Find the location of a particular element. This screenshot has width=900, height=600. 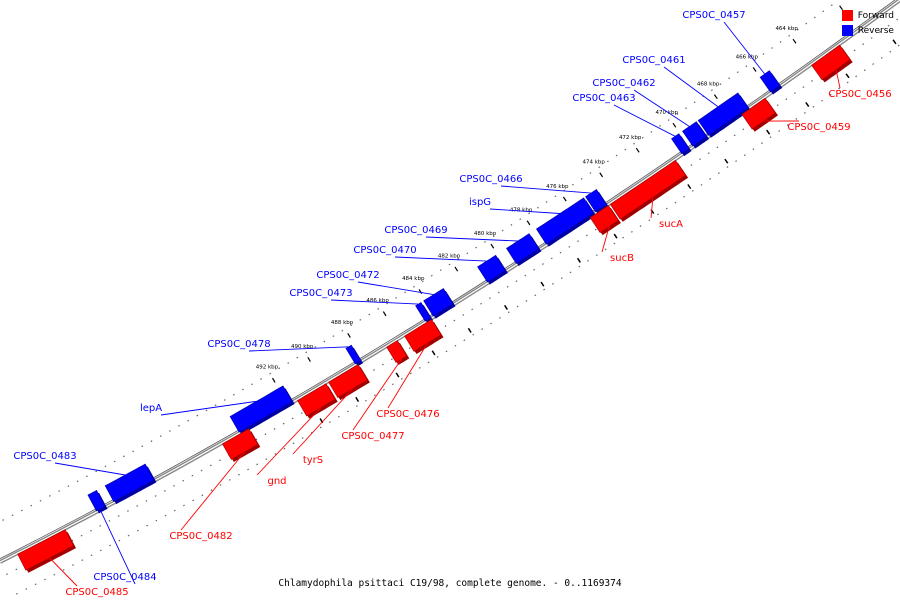

gene-label: CPS0C_0463 is located at coordinates (603, 98).